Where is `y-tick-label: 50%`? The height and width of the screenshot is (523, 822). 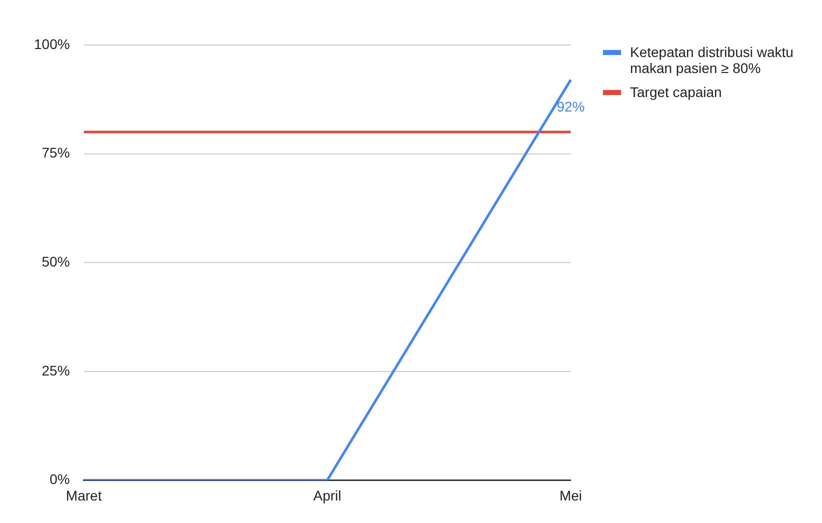
y-tick-label: 50% is located at coordinates (56, 261).